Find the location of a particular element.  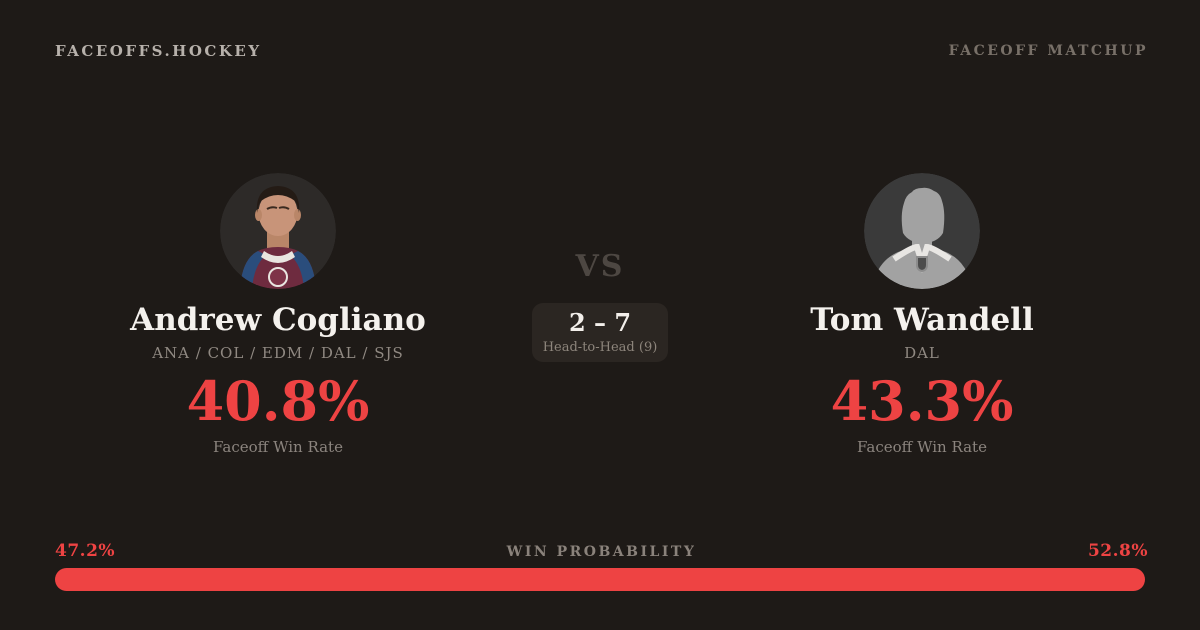

player-name: Tom Wandell is located at coordinates (922, 320).